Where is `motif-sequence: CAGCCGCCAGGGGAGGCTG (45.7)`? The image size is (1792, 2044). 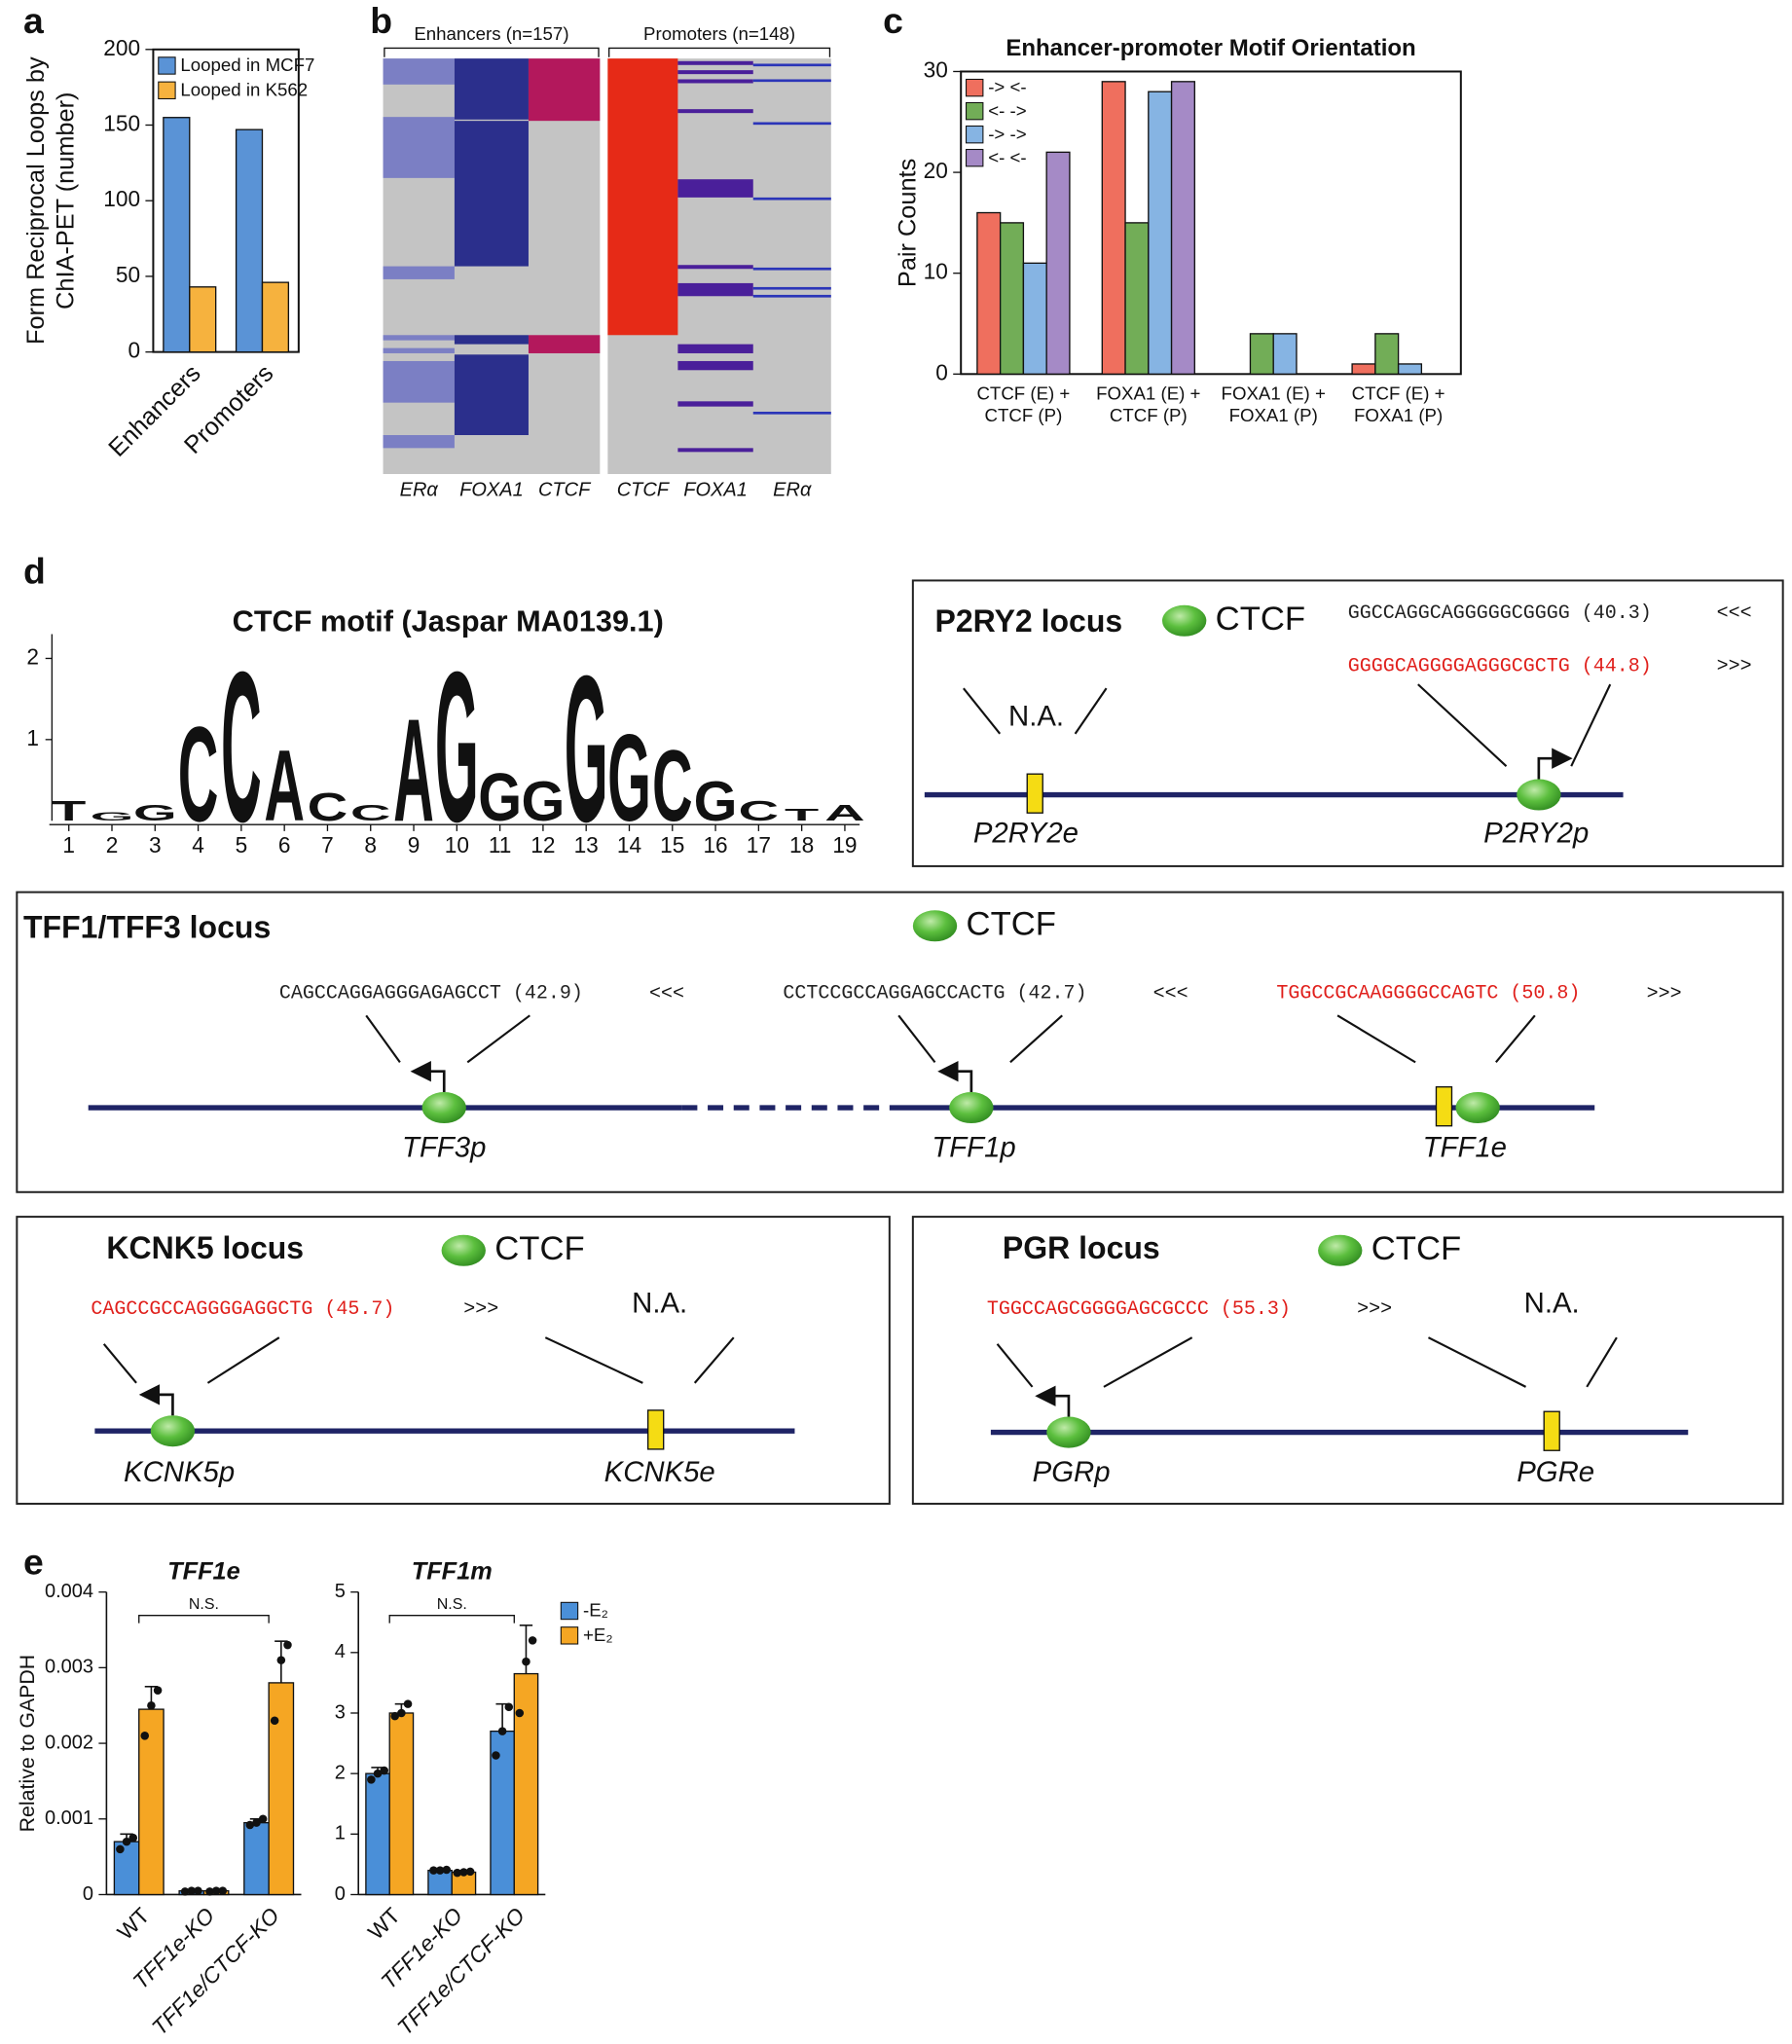
motif-sequence: CAGCCGCCAGGGGAGGCTG (45.7) is located at coordinates (242, 1310).